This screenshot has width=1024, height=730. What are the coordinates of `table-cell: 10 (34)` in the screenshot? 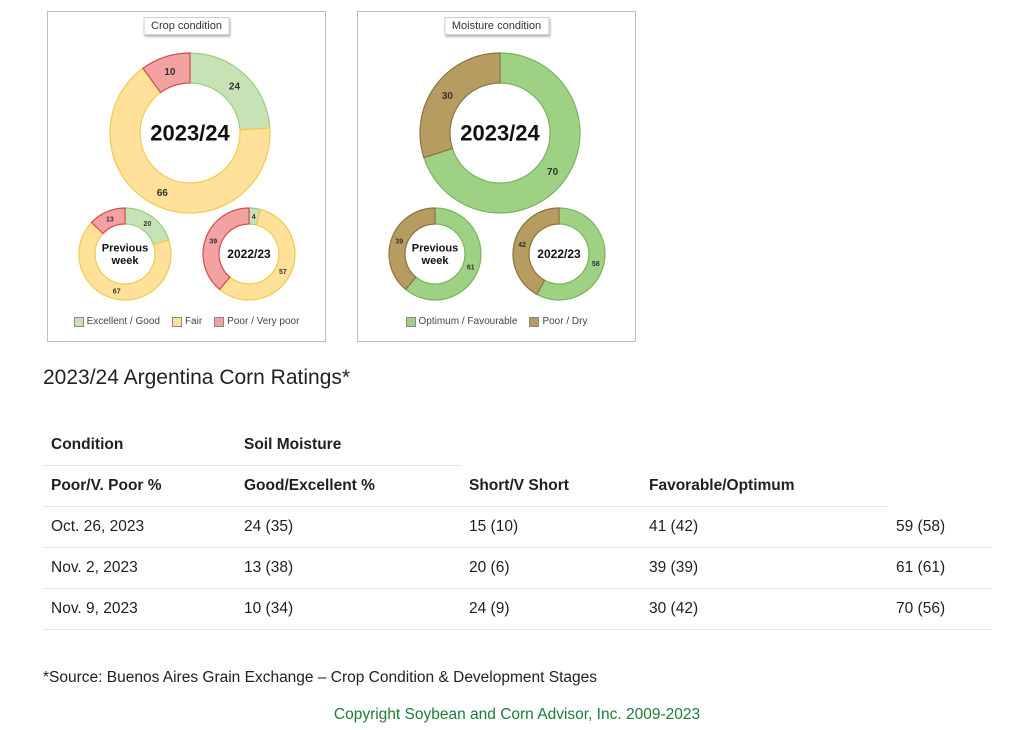 It's located at (348, 609).